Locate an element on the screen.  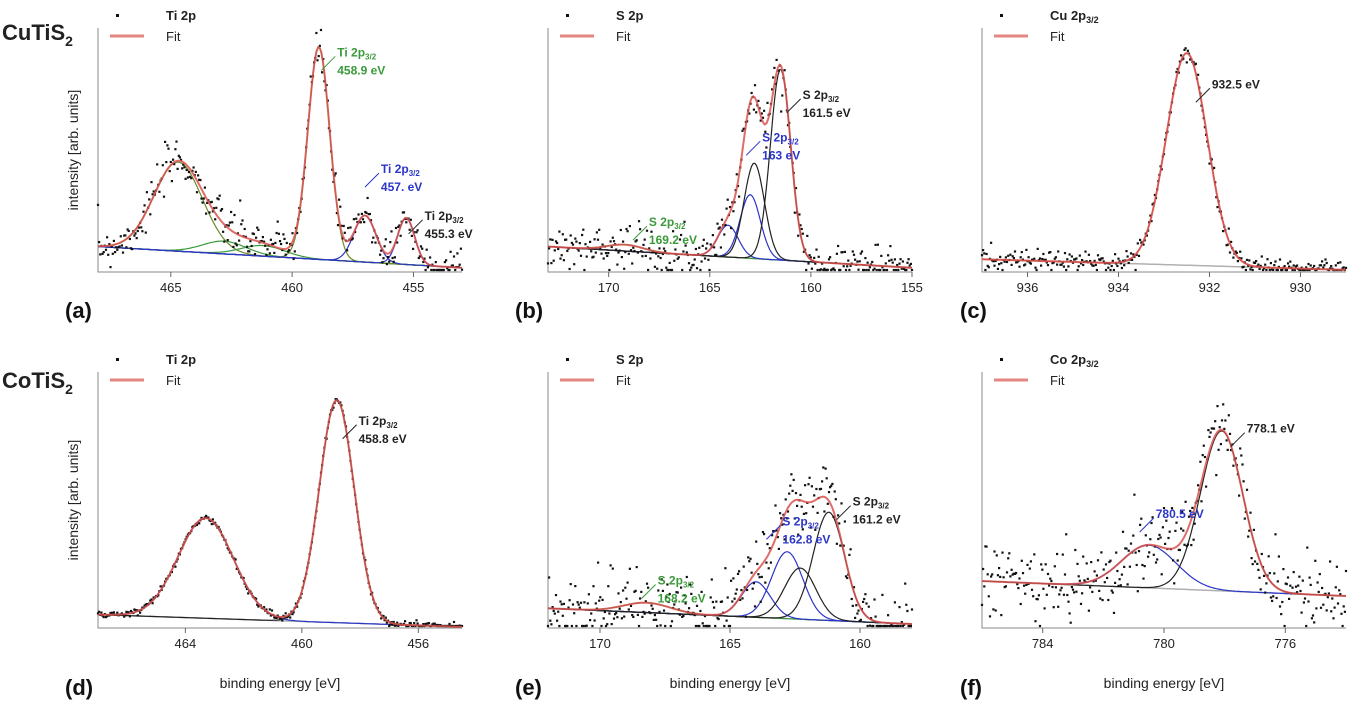
x-tick-label: 160 is located at coordinates (860, 643).